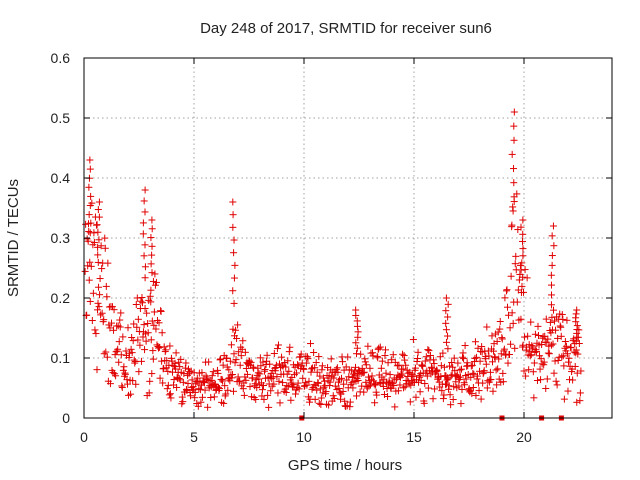  What do you see at coordinates (13, 238) in the screenshot?
I see `y-axis-label: SRMTID / TECUs` at bounding box center [13, 238].